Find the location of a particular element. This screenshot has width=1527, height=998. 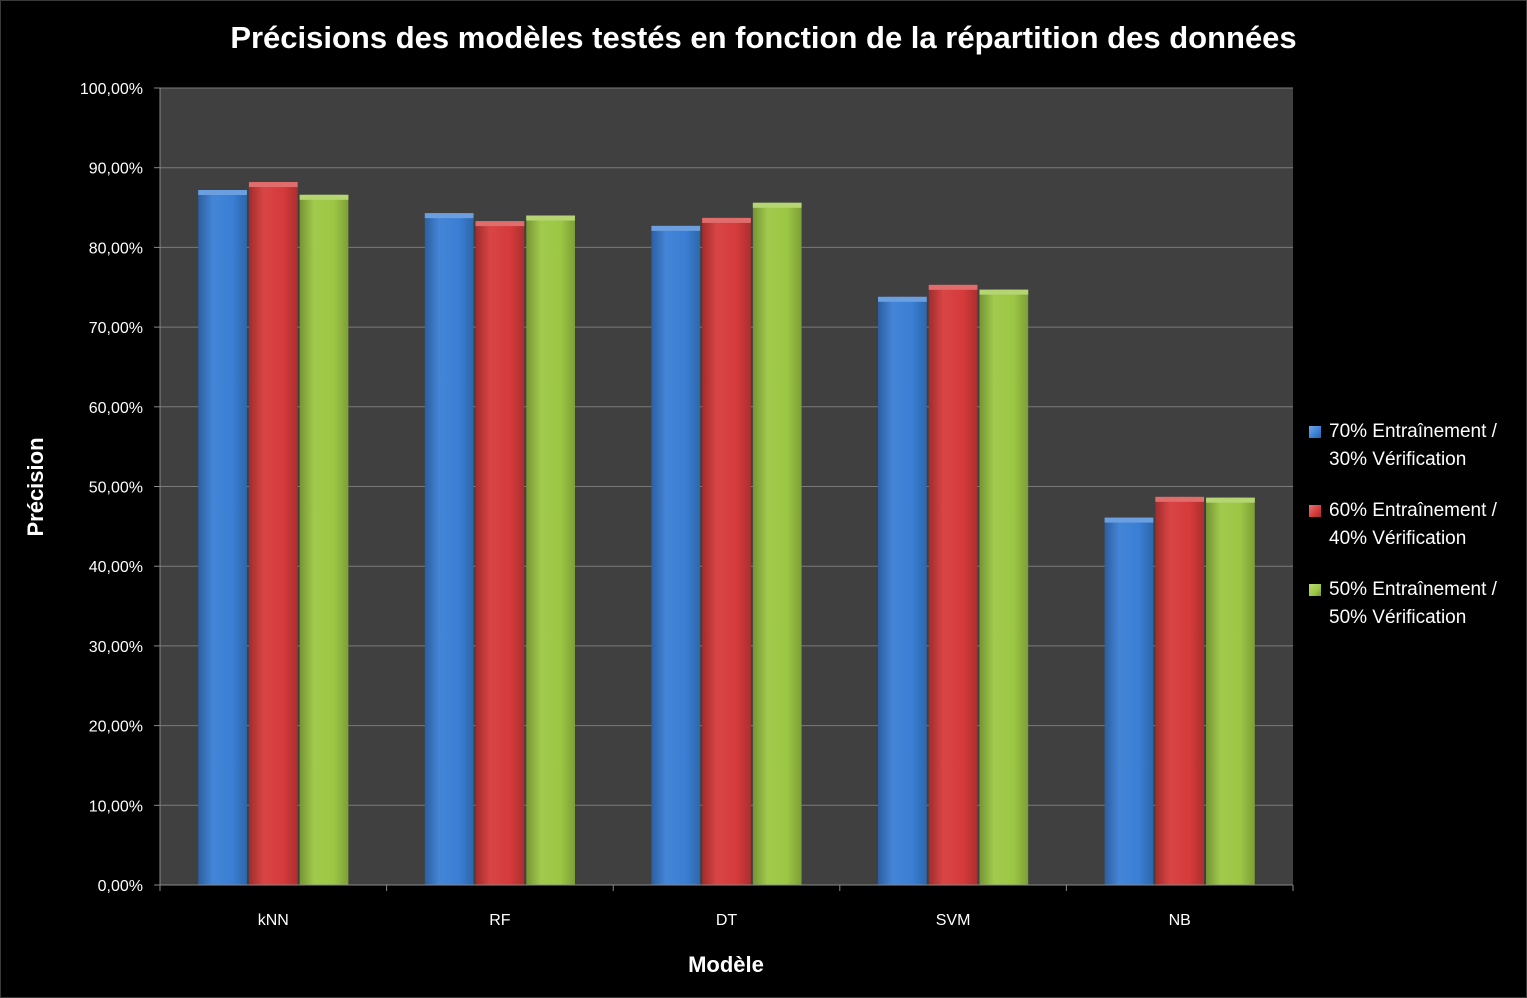

y-tick-label: 40,00% is located at coordinates (116, 567).